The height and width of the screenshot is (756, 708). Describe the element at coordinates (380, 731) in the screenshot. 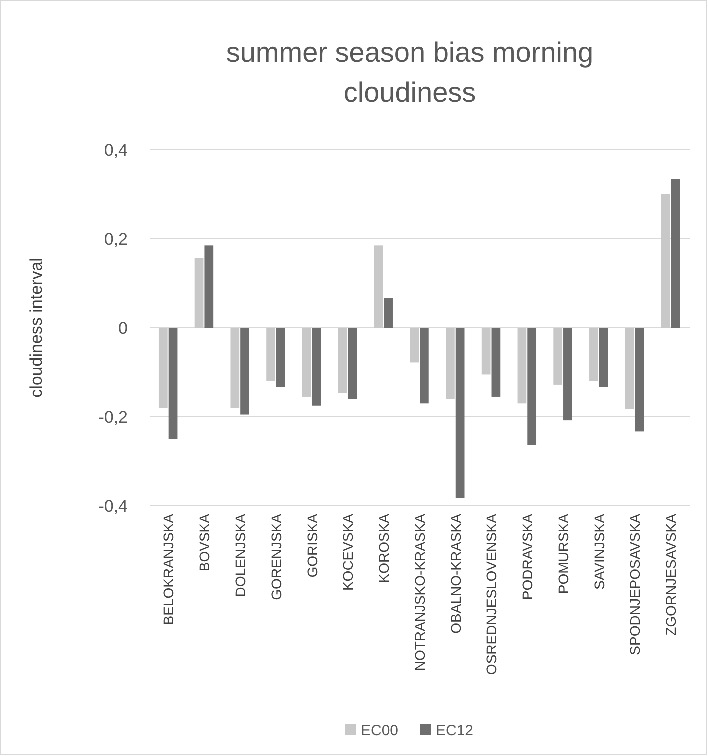

I see `legend-label: EC00` at that location.